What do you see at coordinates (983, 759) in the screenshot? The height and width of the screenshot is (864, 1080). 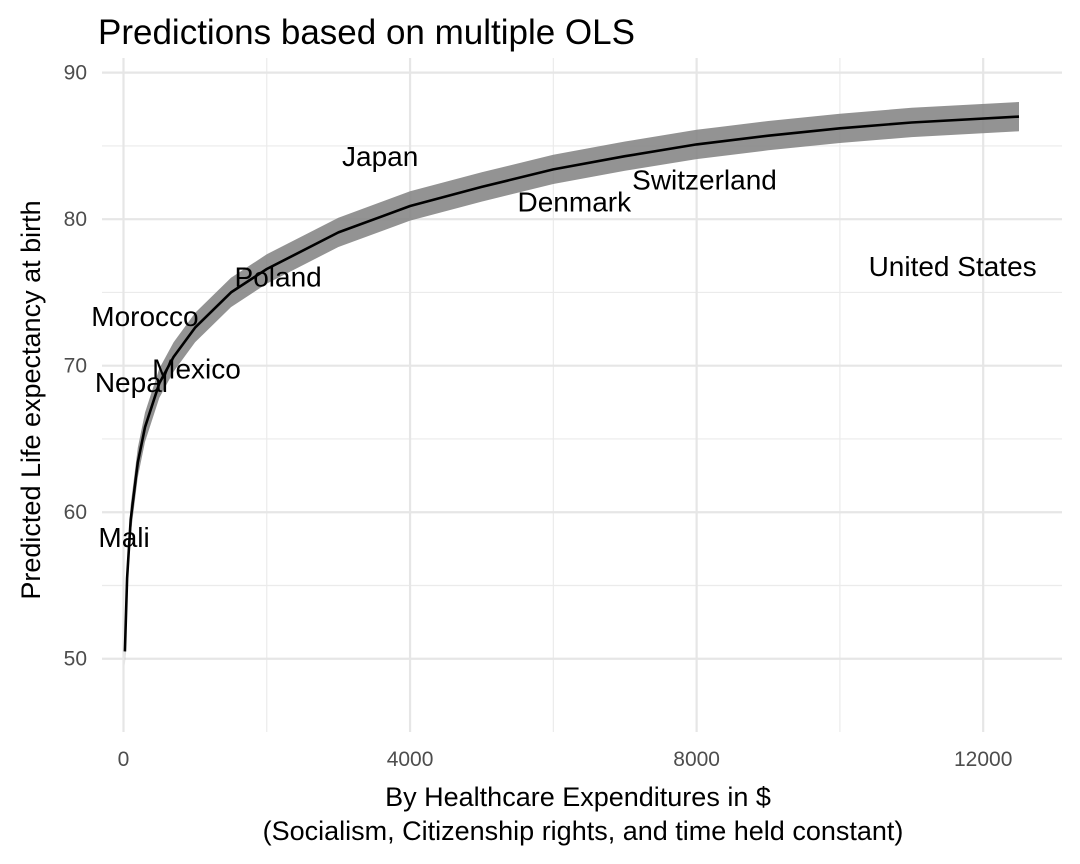 I see `x-tick-label: 12000` at bounding box center [983, 759].